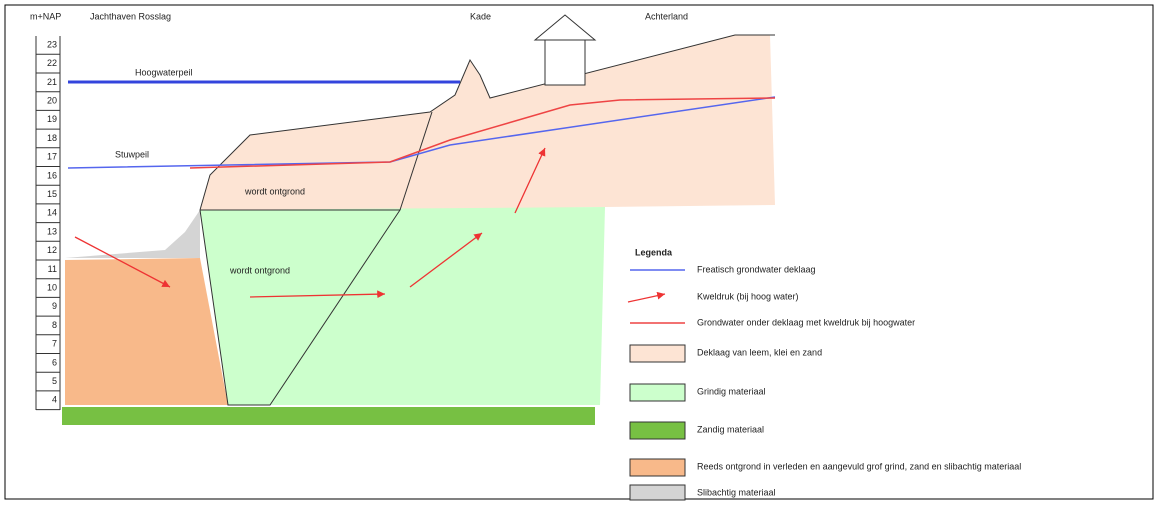 The width and height of the screenshot is (1159, 509). What do you see at coordinates (736, 492) in the screenshot?
I see `legend-label: Slibachtig materiaal` at bounding box center [736, 492].